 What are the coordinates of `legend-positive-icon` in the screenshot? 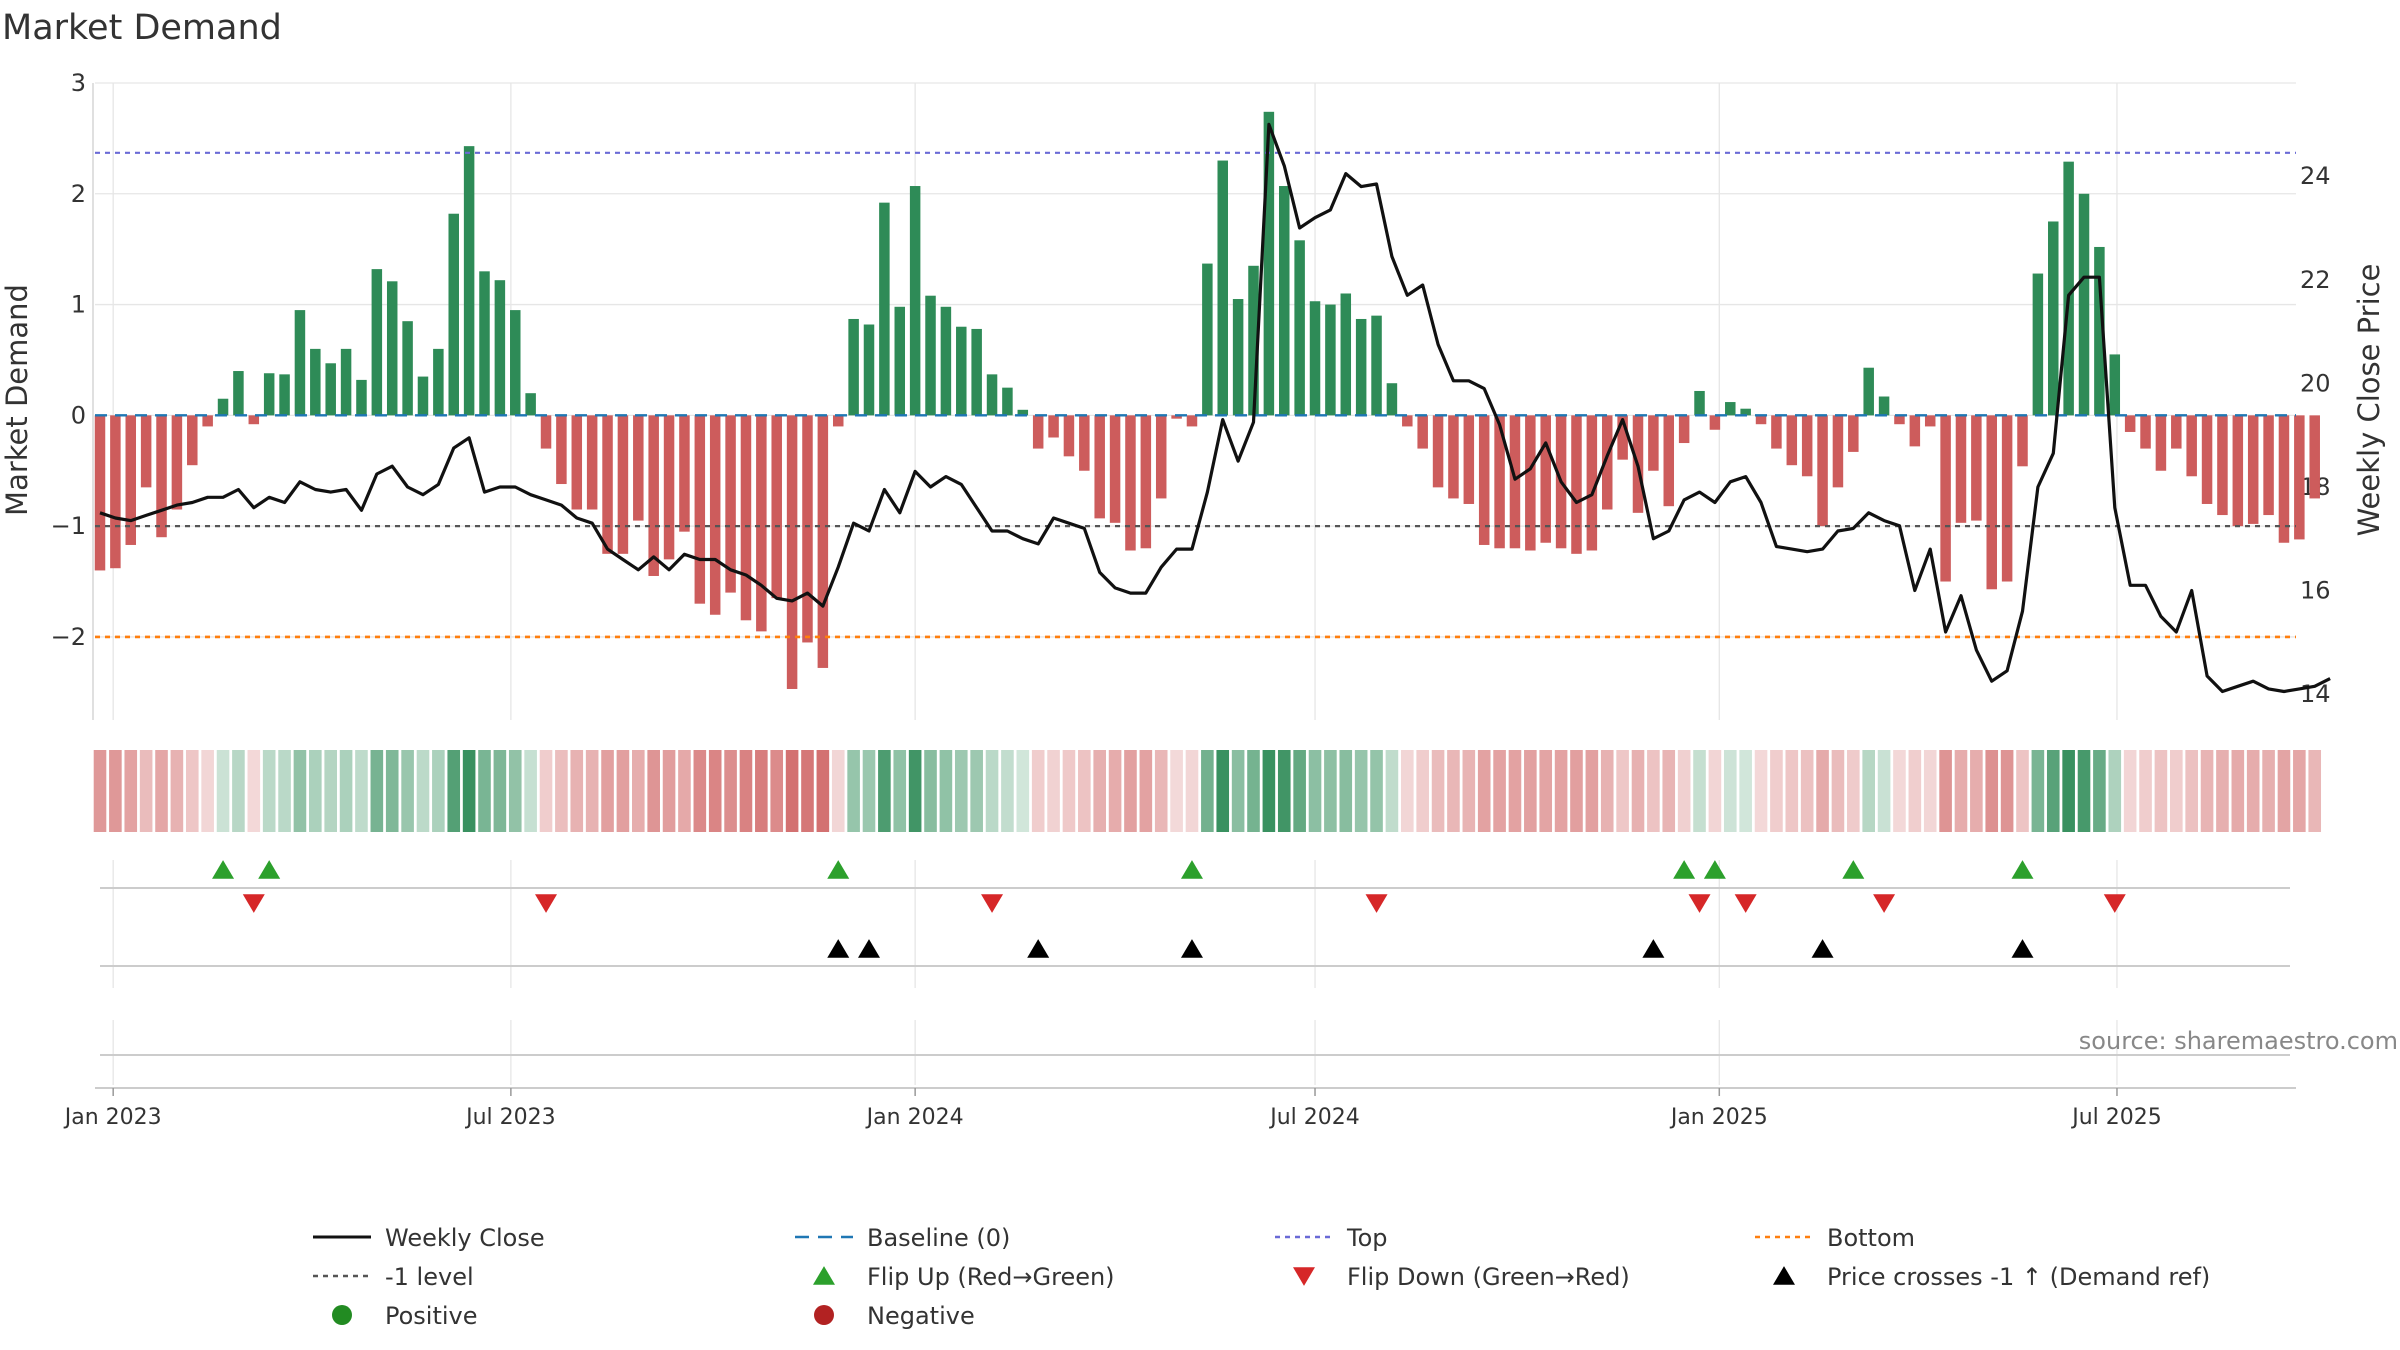 It's located at (342, 1315).